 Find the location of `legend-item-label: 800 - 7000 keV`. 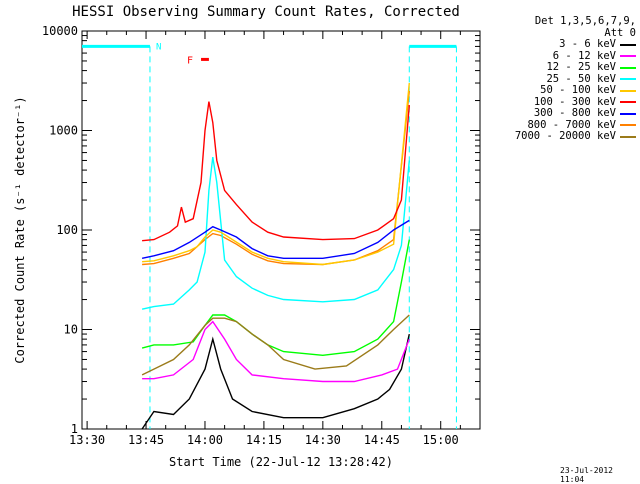

legend-item-label: 800 - 7000 keV is located at coordinates (571, 124).